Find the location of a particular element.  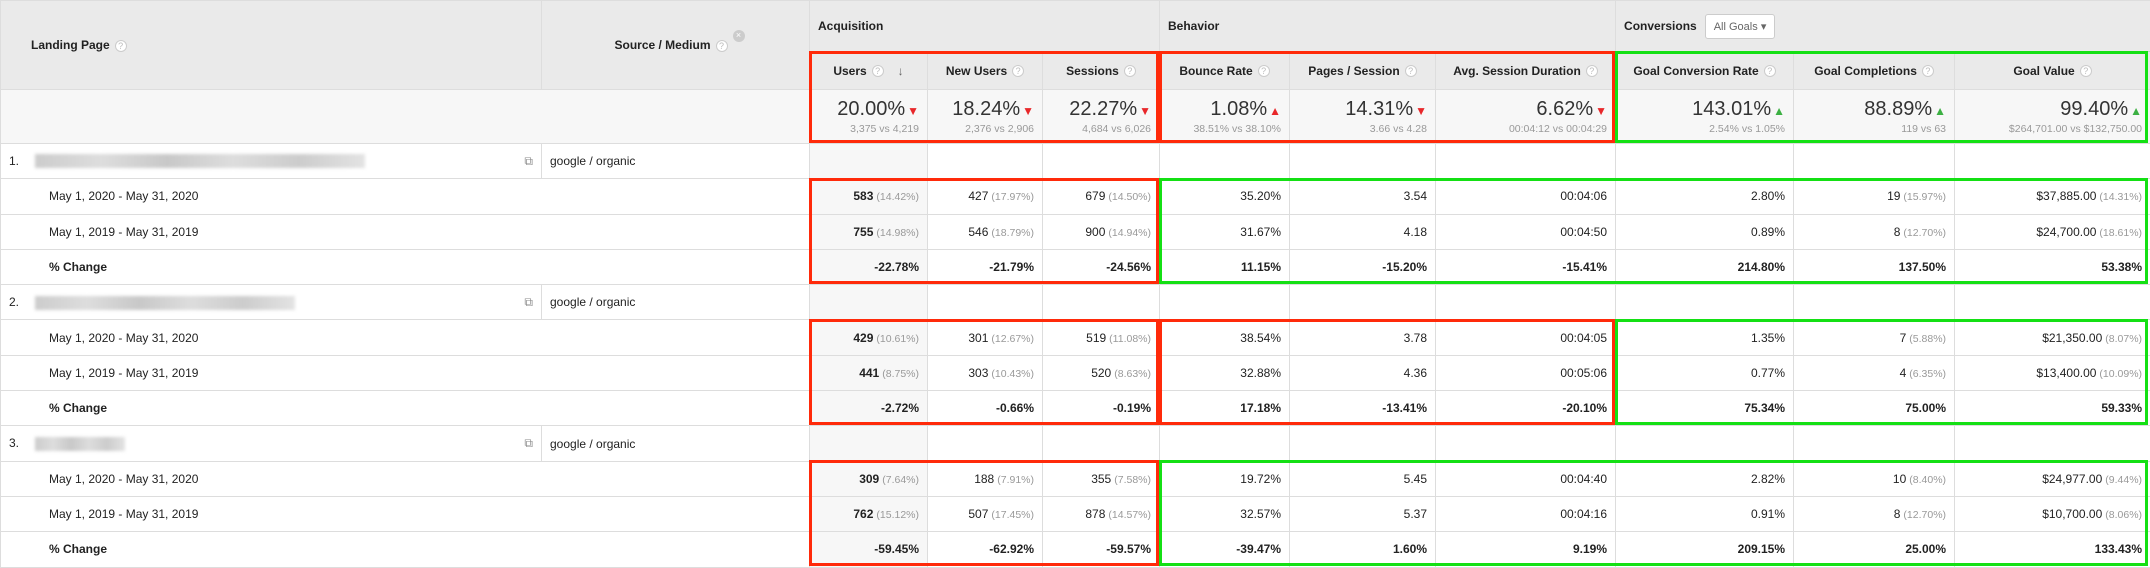

column-label: New Users is located at coordinates (976, 71).